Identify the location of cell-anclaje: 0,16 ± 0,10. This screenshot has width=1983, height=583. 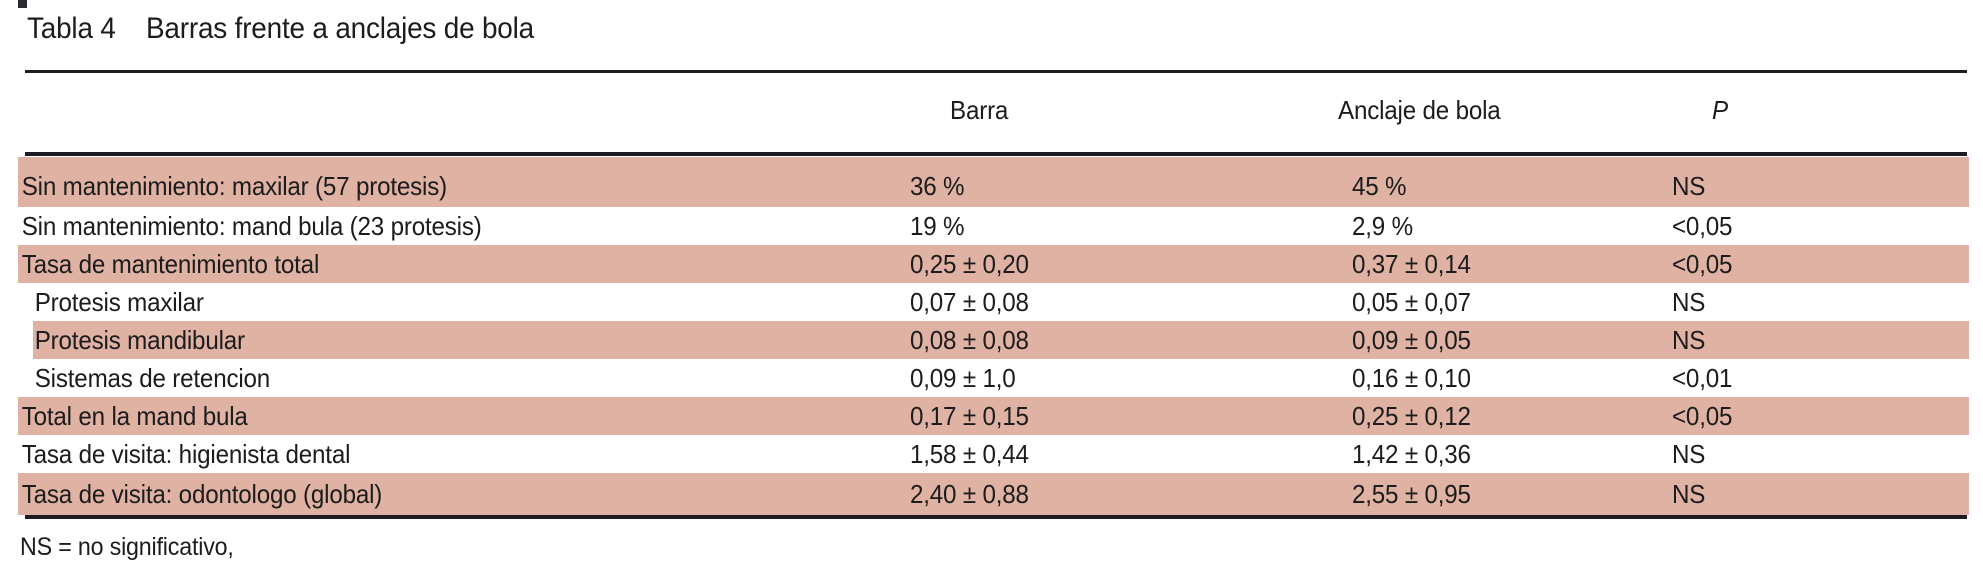
(1411, 377).